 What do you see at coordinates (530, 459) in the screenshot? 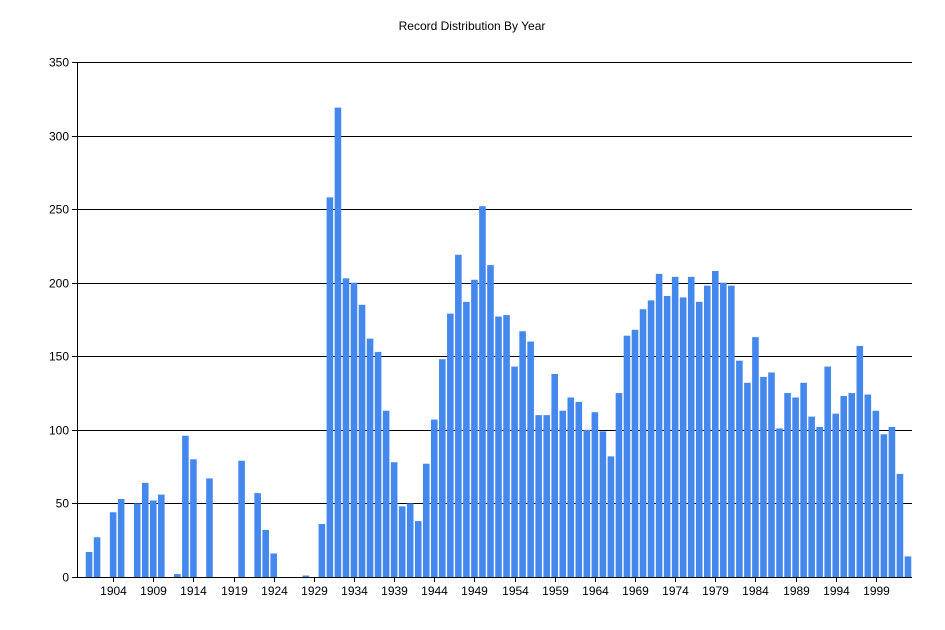
I see `bar-1956` at bounding box center [530, 459].